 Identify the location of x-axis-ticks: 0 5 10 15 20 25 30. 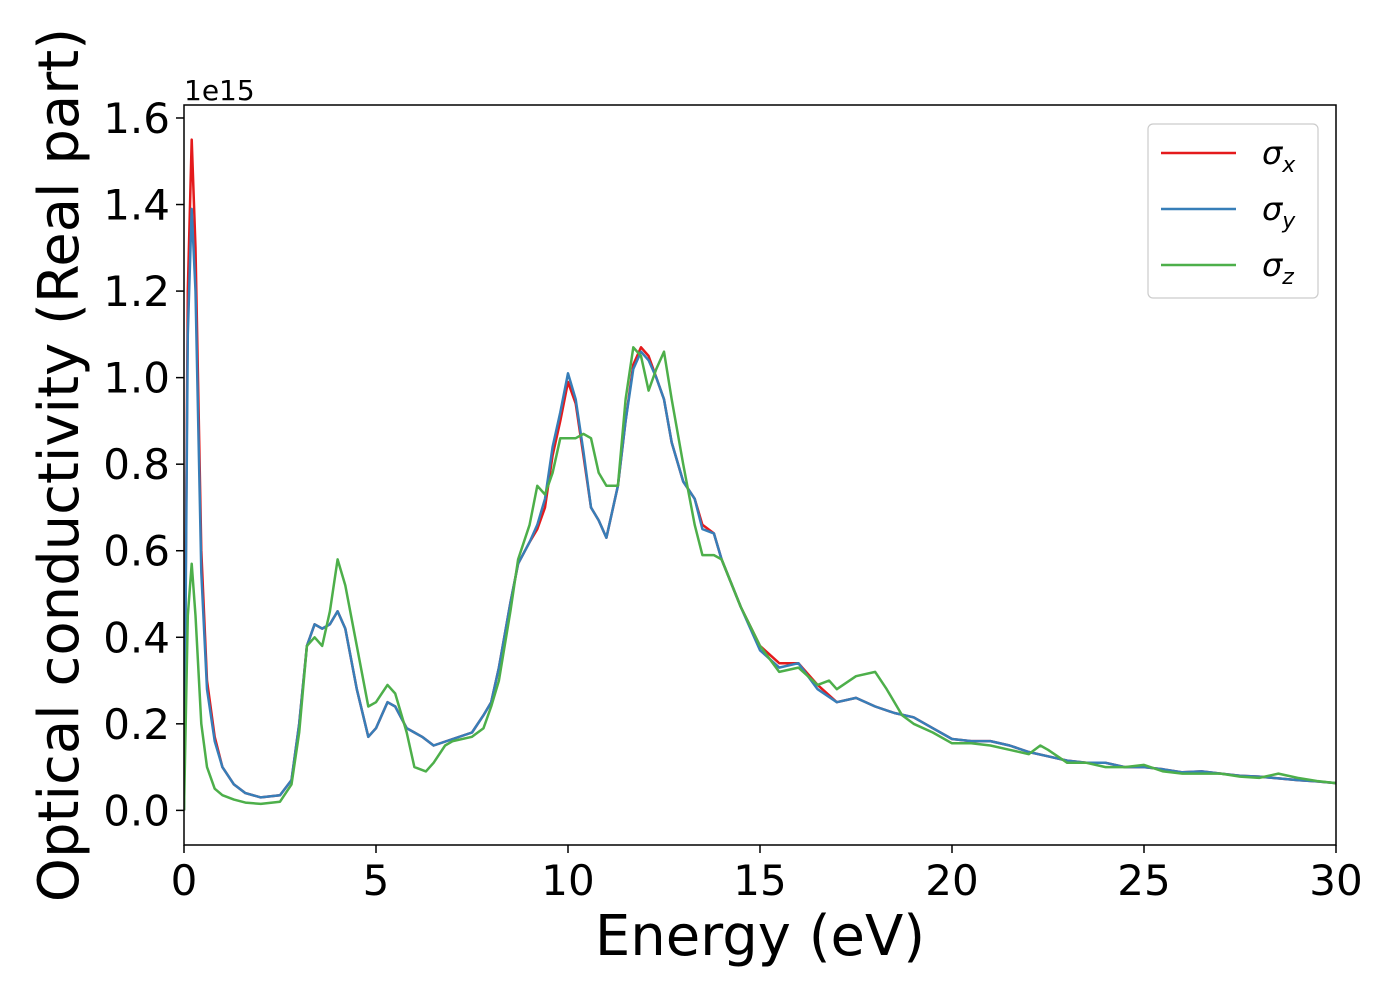
(767, 875).